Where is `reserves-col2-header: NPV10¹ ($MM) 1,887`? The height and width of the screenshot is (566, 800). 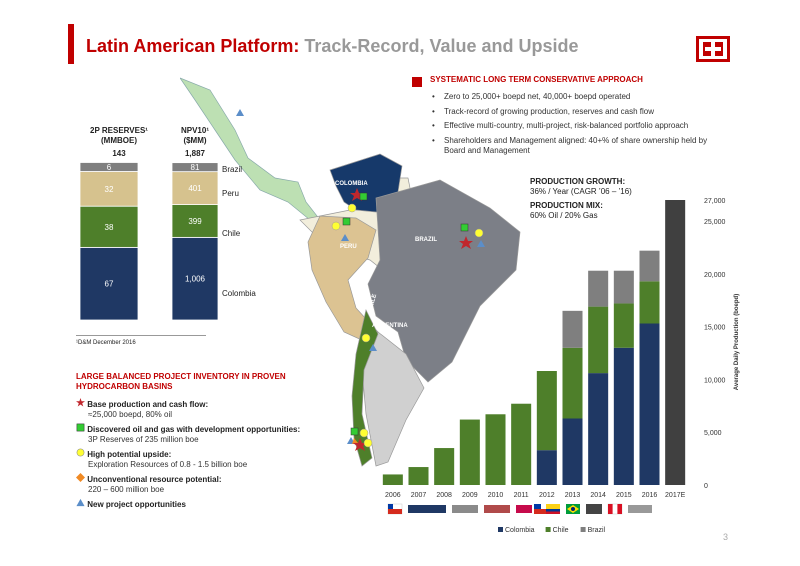 reserves-col2-header: NPV10¹ ($MM) 1,887 is located at coordinates (195, 142).